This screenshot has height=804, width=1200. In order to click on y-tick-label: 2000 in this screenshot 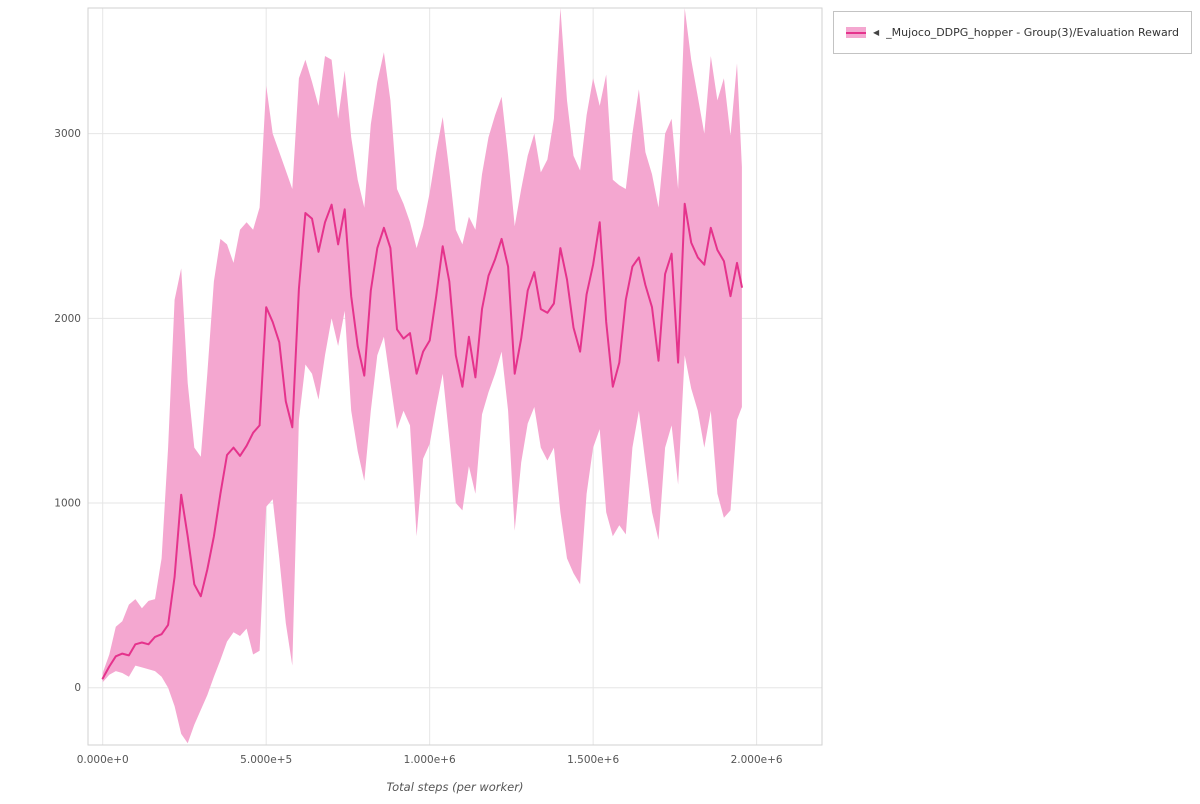, I will do `click(67, 319)`.